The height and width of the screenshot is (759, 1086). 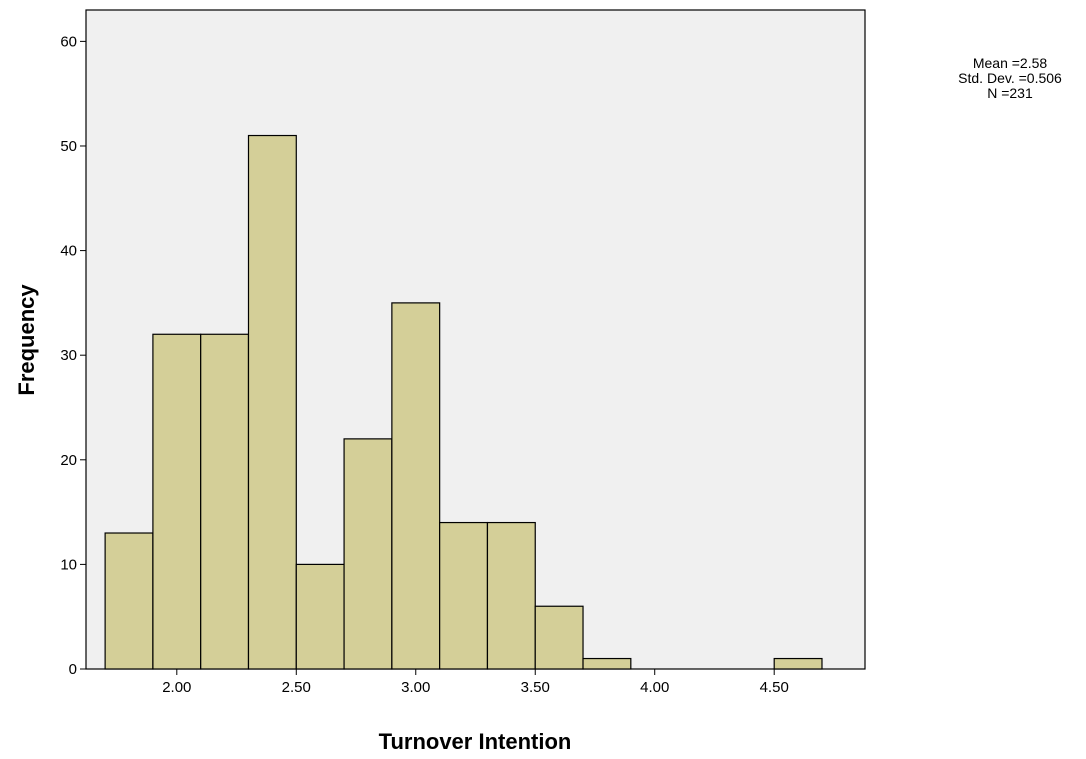 I want to click on y-tick-label-3: 30, so click(x=68, y=355).